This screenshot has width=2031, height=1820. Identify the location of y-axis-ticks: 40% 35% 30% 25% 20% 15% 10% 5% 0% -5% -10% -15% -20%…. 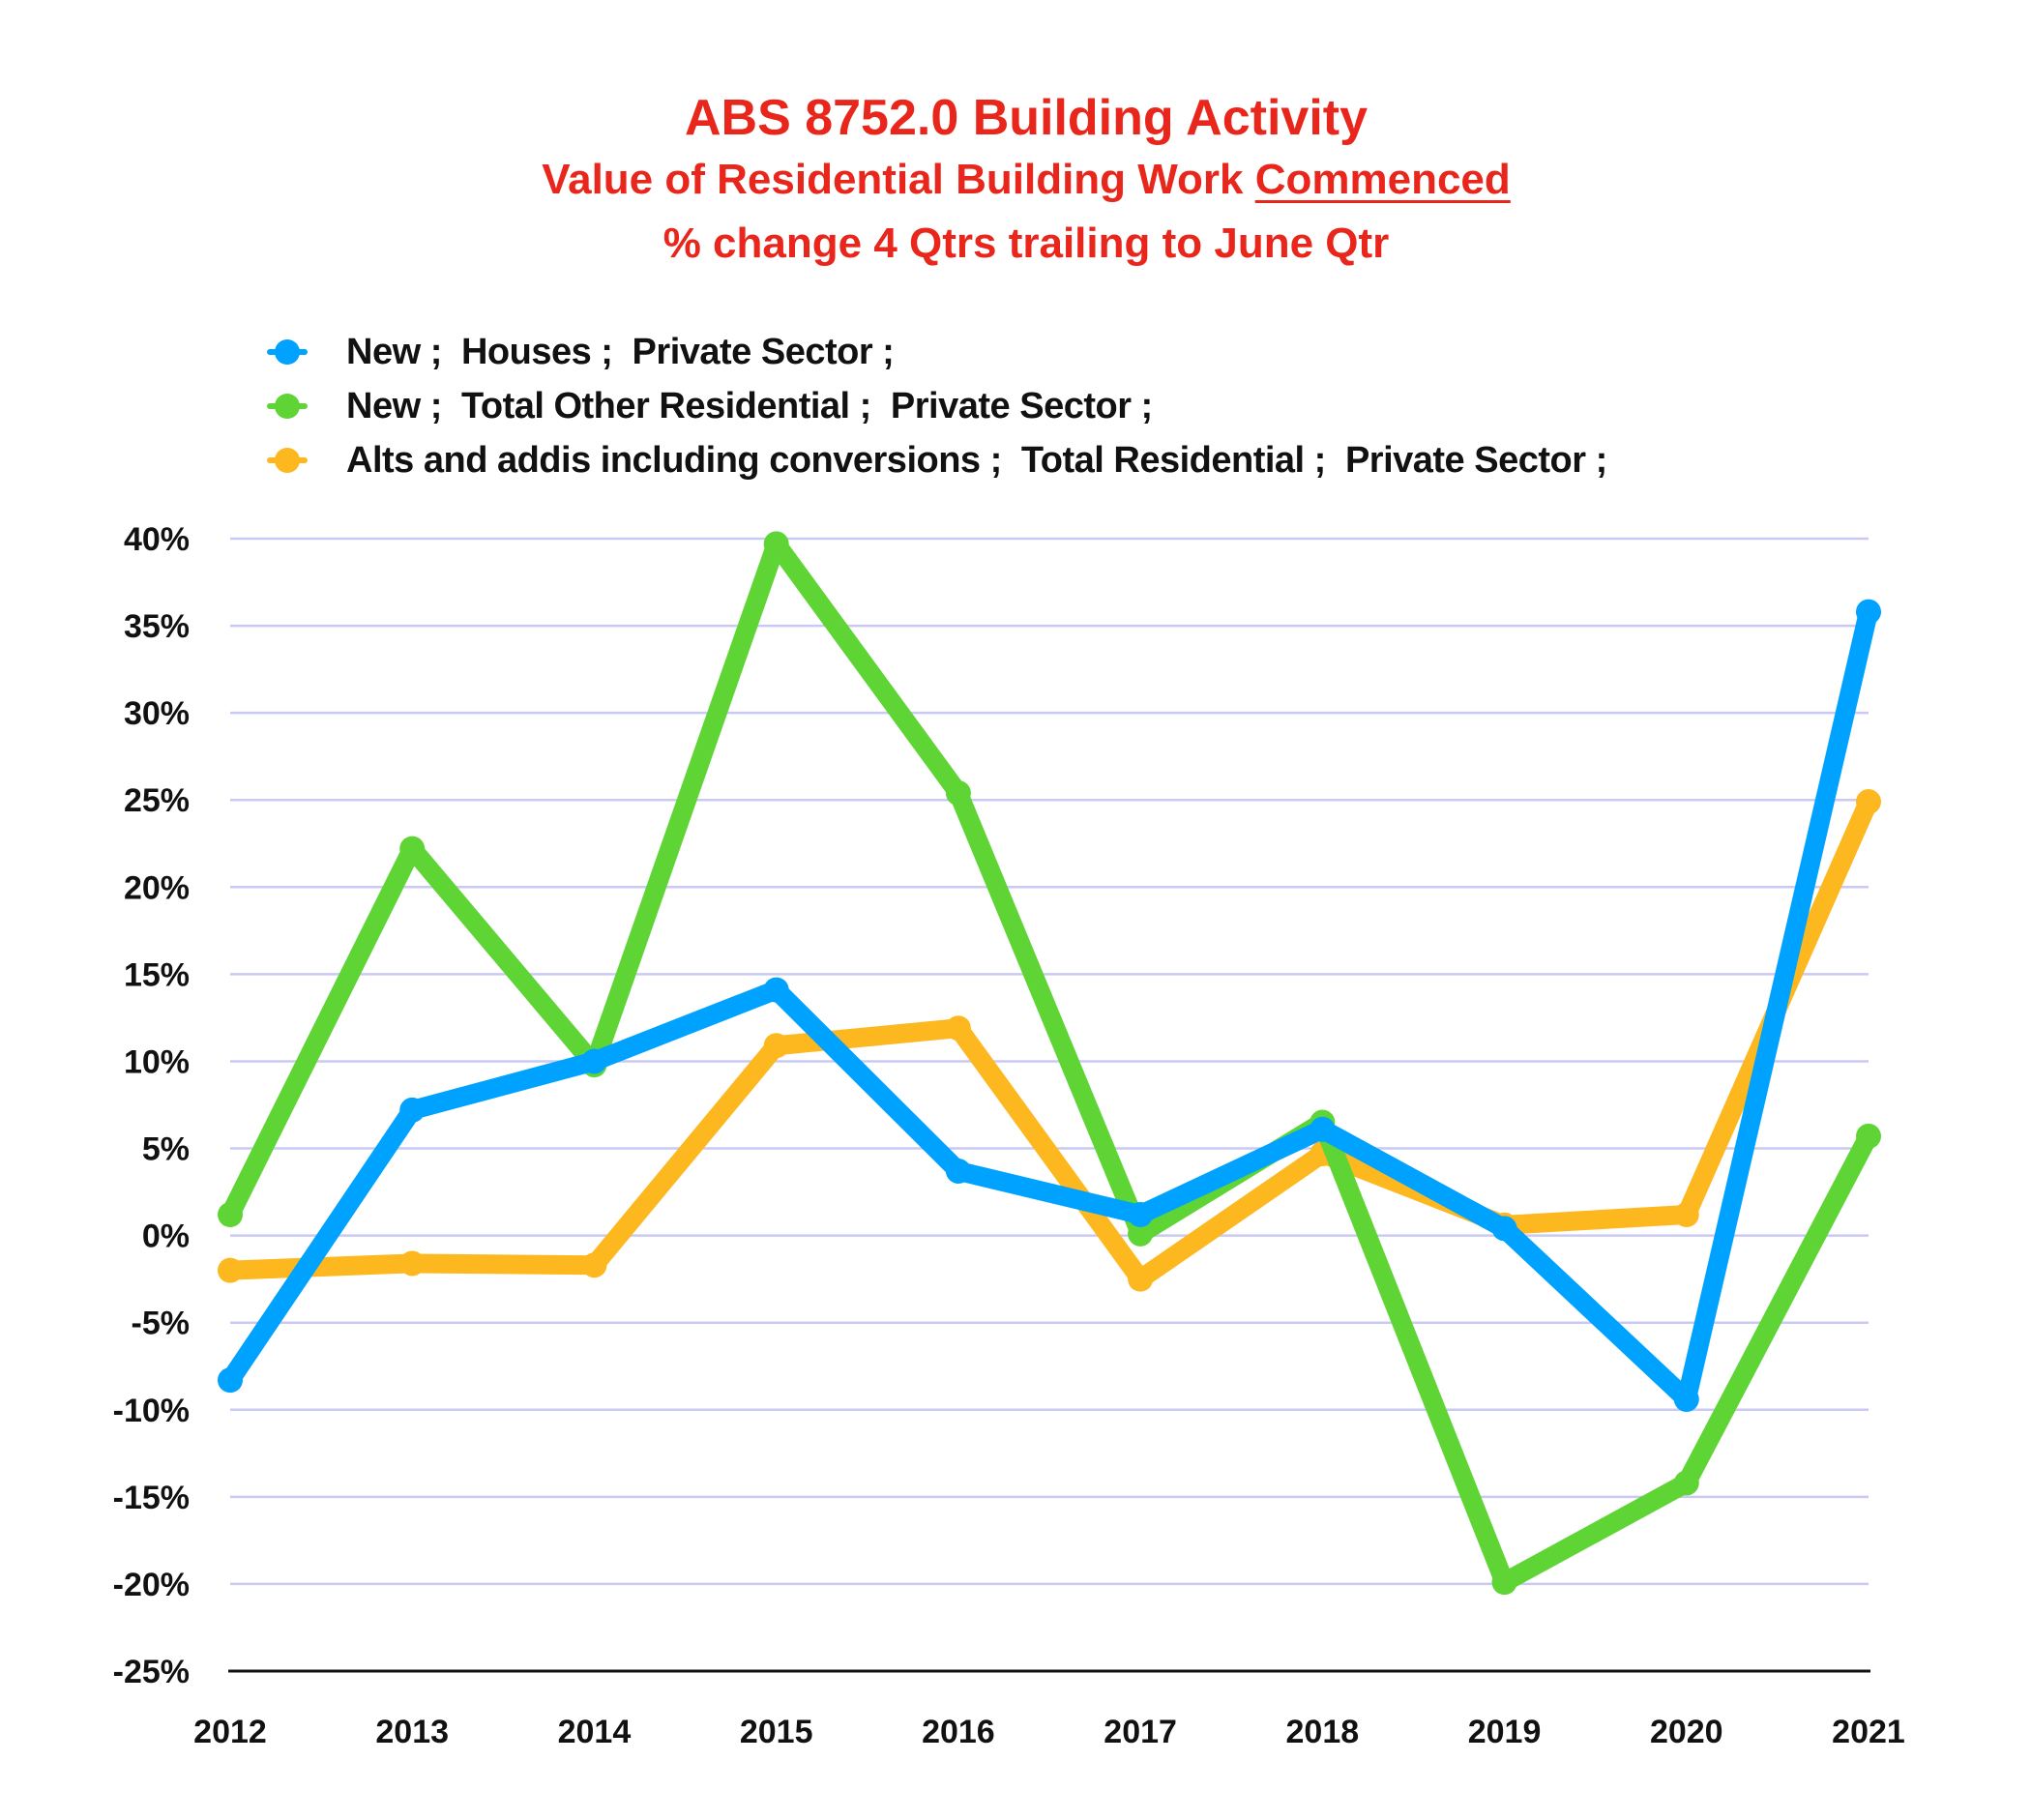
(151, 1106).